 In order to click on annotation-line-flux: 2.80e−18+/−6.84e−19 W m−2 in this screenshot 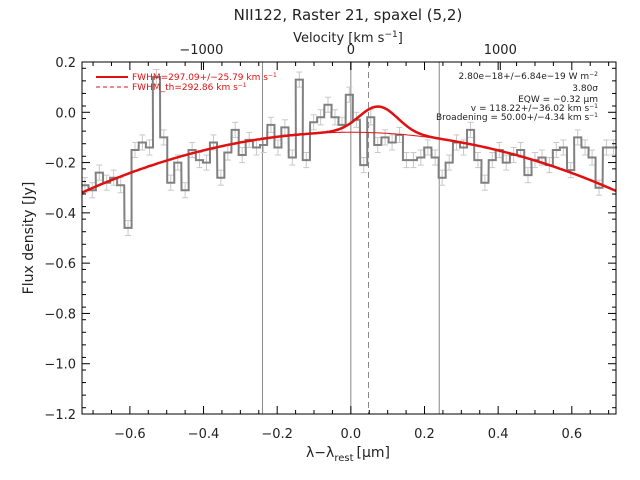, I will do `click(529, 76)`.